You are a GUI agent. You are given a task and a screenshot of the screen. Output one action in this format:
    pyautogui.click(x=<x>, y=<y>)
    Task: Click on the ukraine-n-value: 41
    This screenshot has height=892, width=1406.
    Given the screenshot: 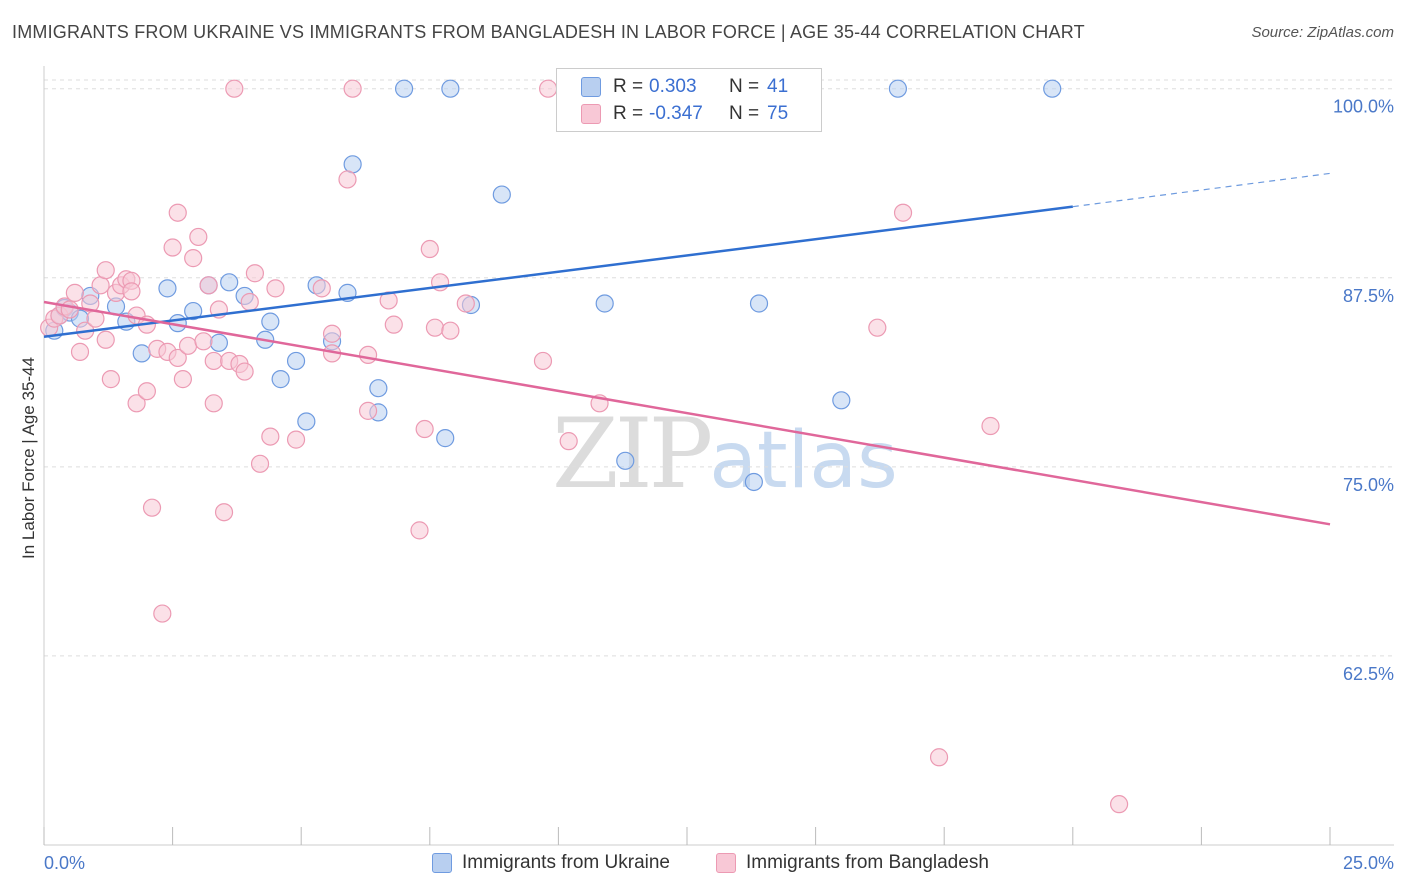 What is the action you would take?
    pyautogui.click(x=778, y=86)
    